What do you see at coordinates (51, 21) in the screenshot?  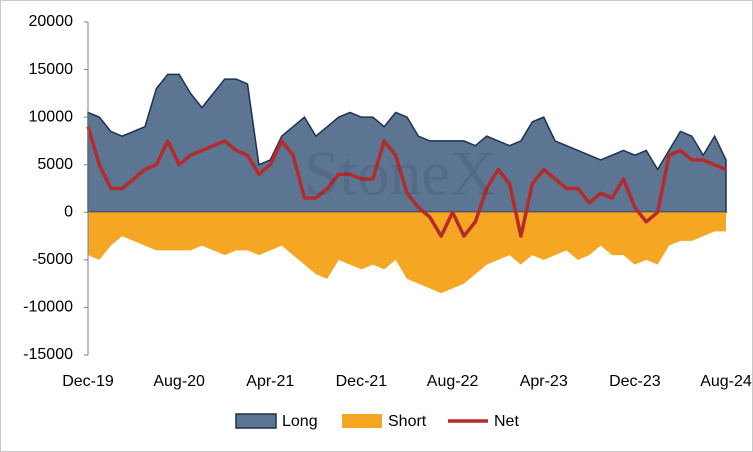 I see `y-tick-label: 20000` at bounding box center [51, 21].